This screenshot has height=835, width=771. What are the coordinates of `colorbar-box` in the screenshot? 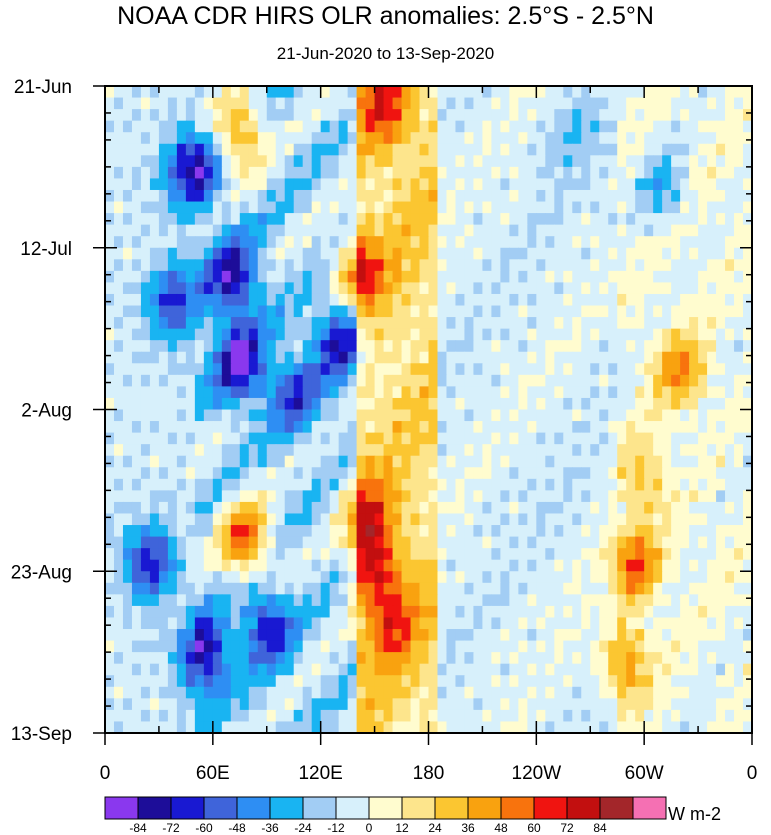 It's located at (517, 808).